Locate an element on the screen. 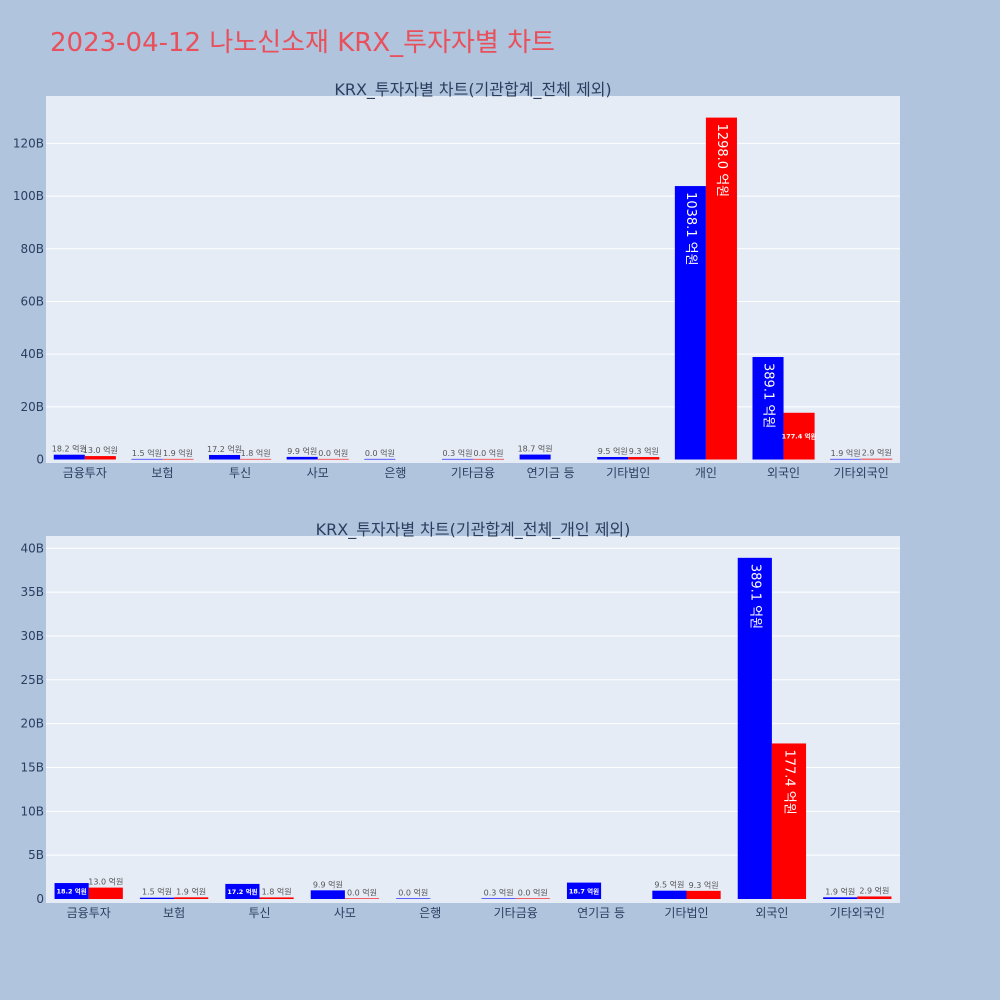  bar-value-label: 18.7 억원 is located at coordinates (584, 890).